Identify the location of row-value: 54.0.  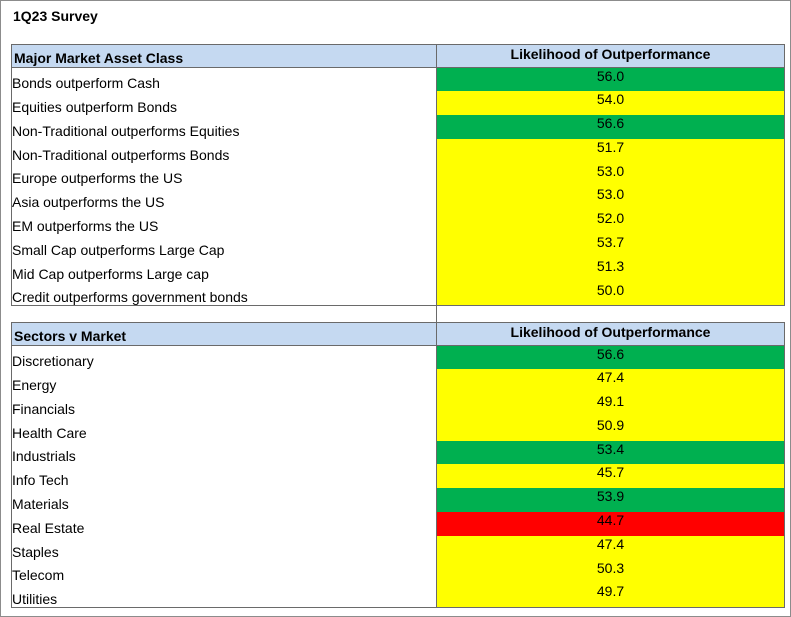
(610, 103).